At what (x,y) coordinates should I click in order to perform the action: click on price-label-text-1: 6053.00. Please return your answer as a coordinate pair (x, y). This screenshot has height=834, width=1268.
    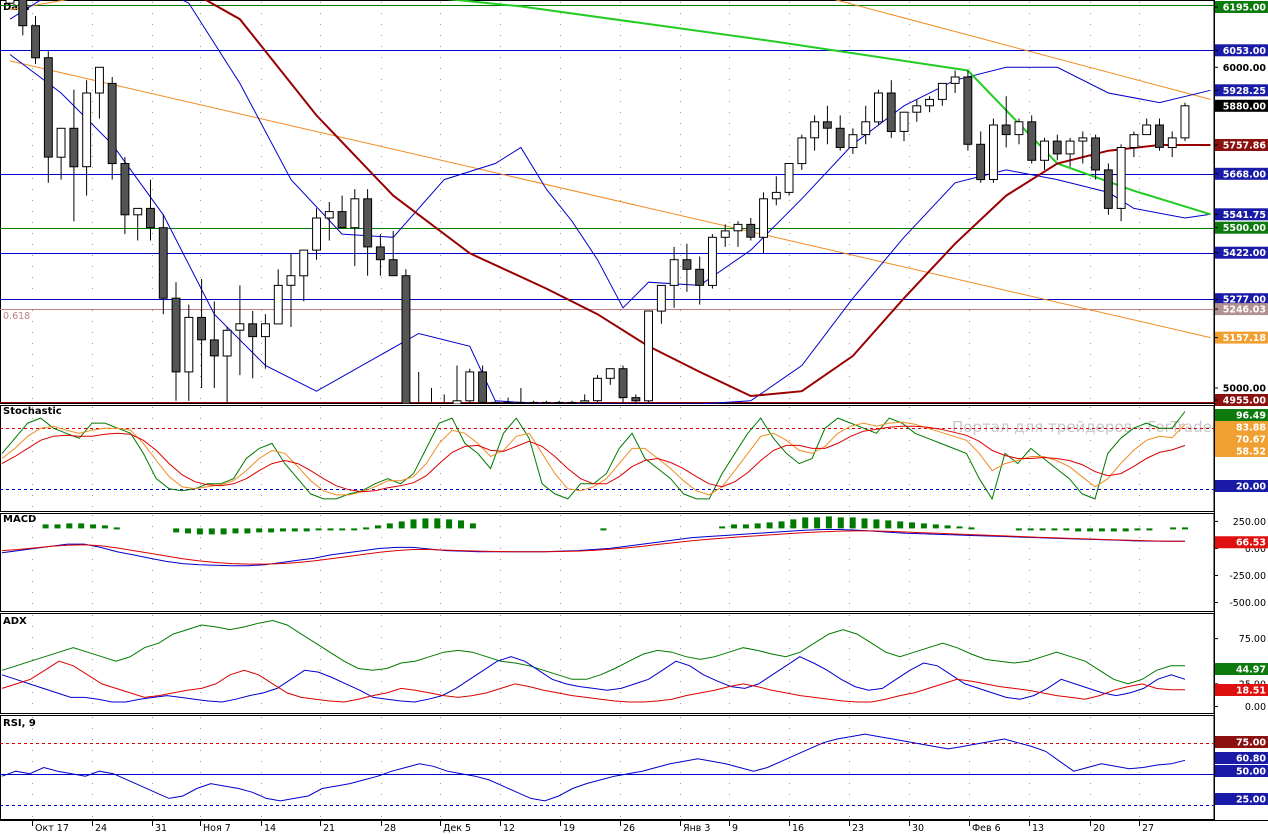
    Looking at the image, I should click on (1245, 51).